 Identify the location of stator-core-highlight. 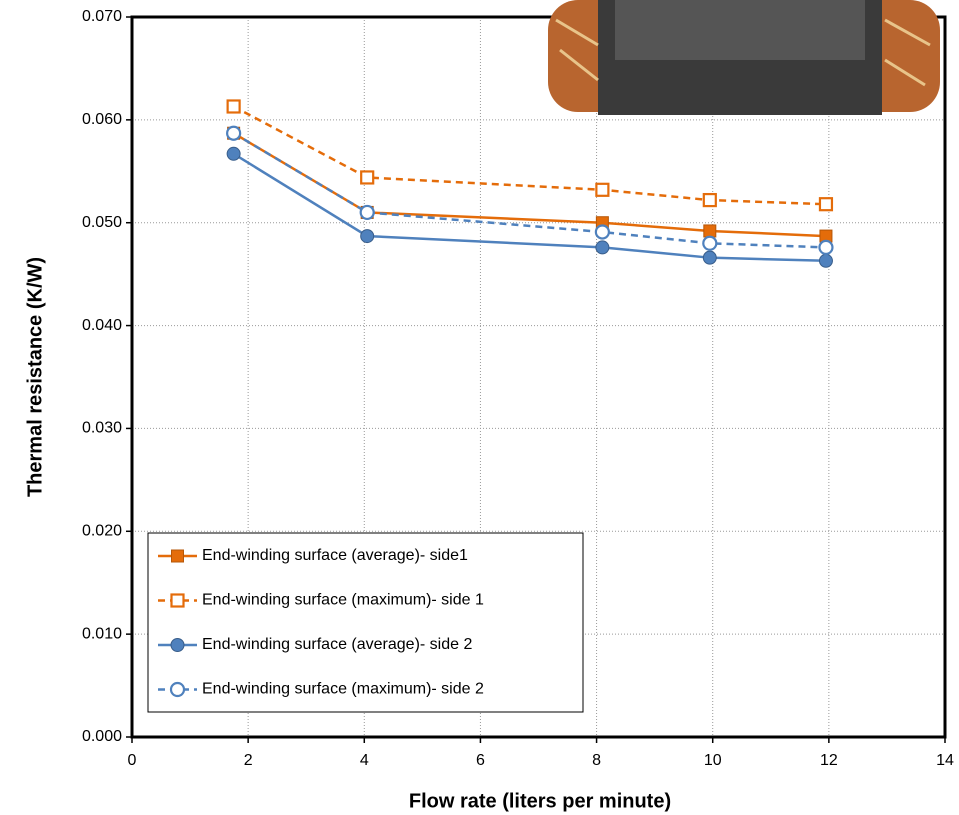
(740, 30).